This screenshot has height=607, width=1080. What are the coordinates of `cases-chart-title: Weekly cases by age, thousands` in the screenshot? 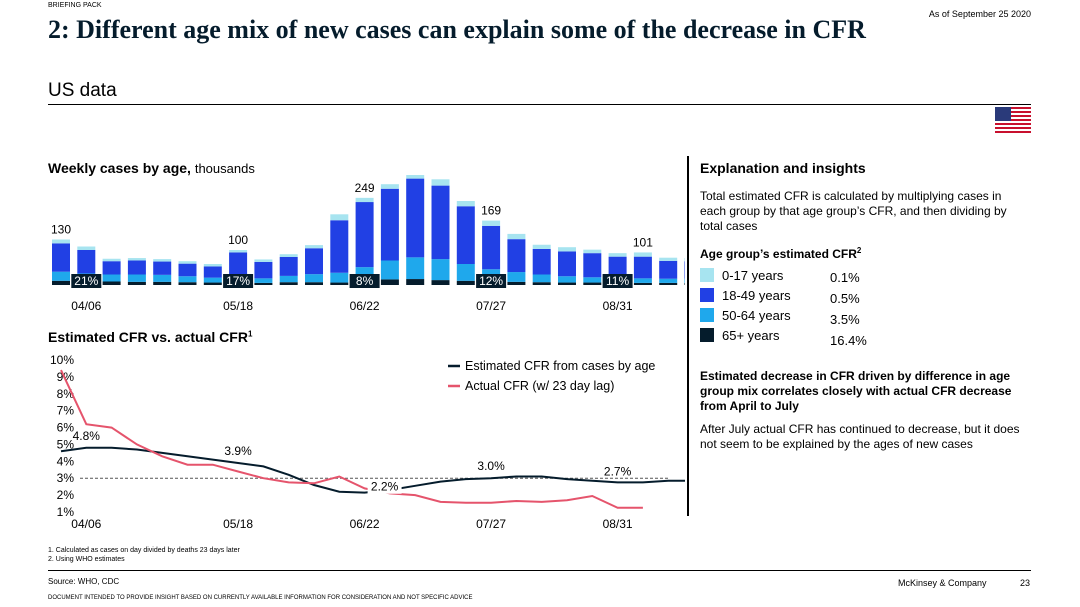 It's located at (151, 168).